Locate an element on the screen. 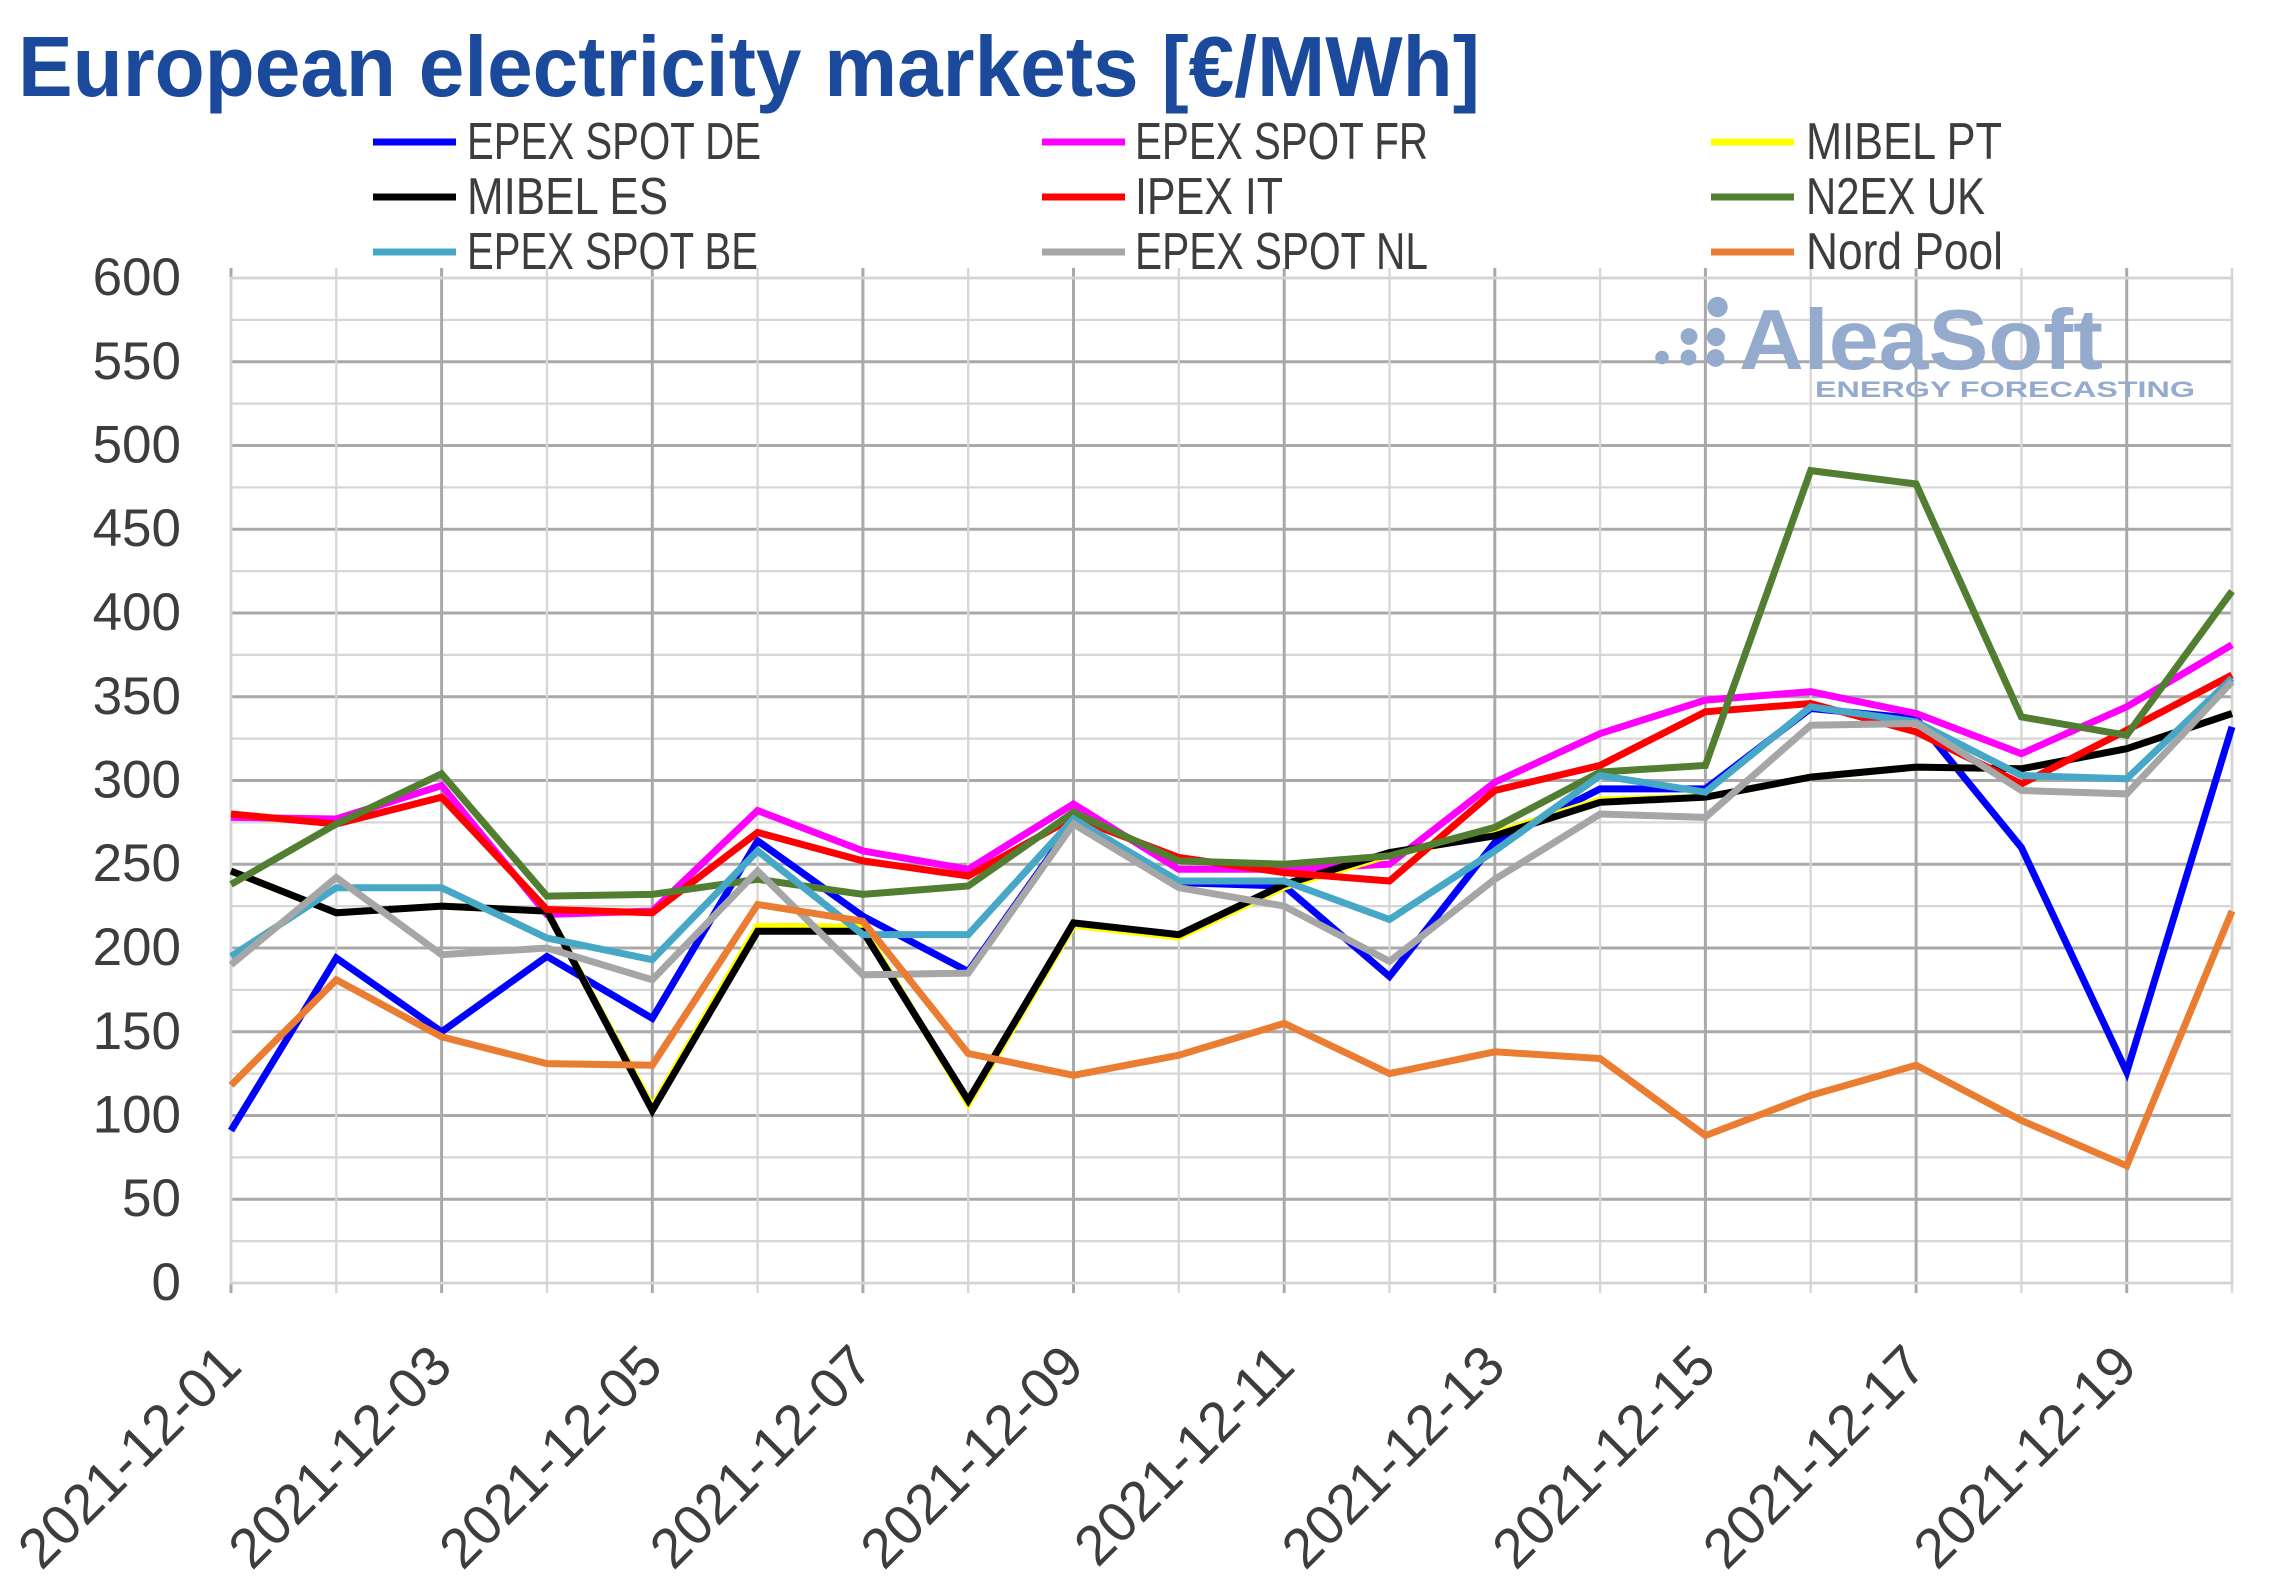  svg-text: 450 is located at coordinates (137, 528).